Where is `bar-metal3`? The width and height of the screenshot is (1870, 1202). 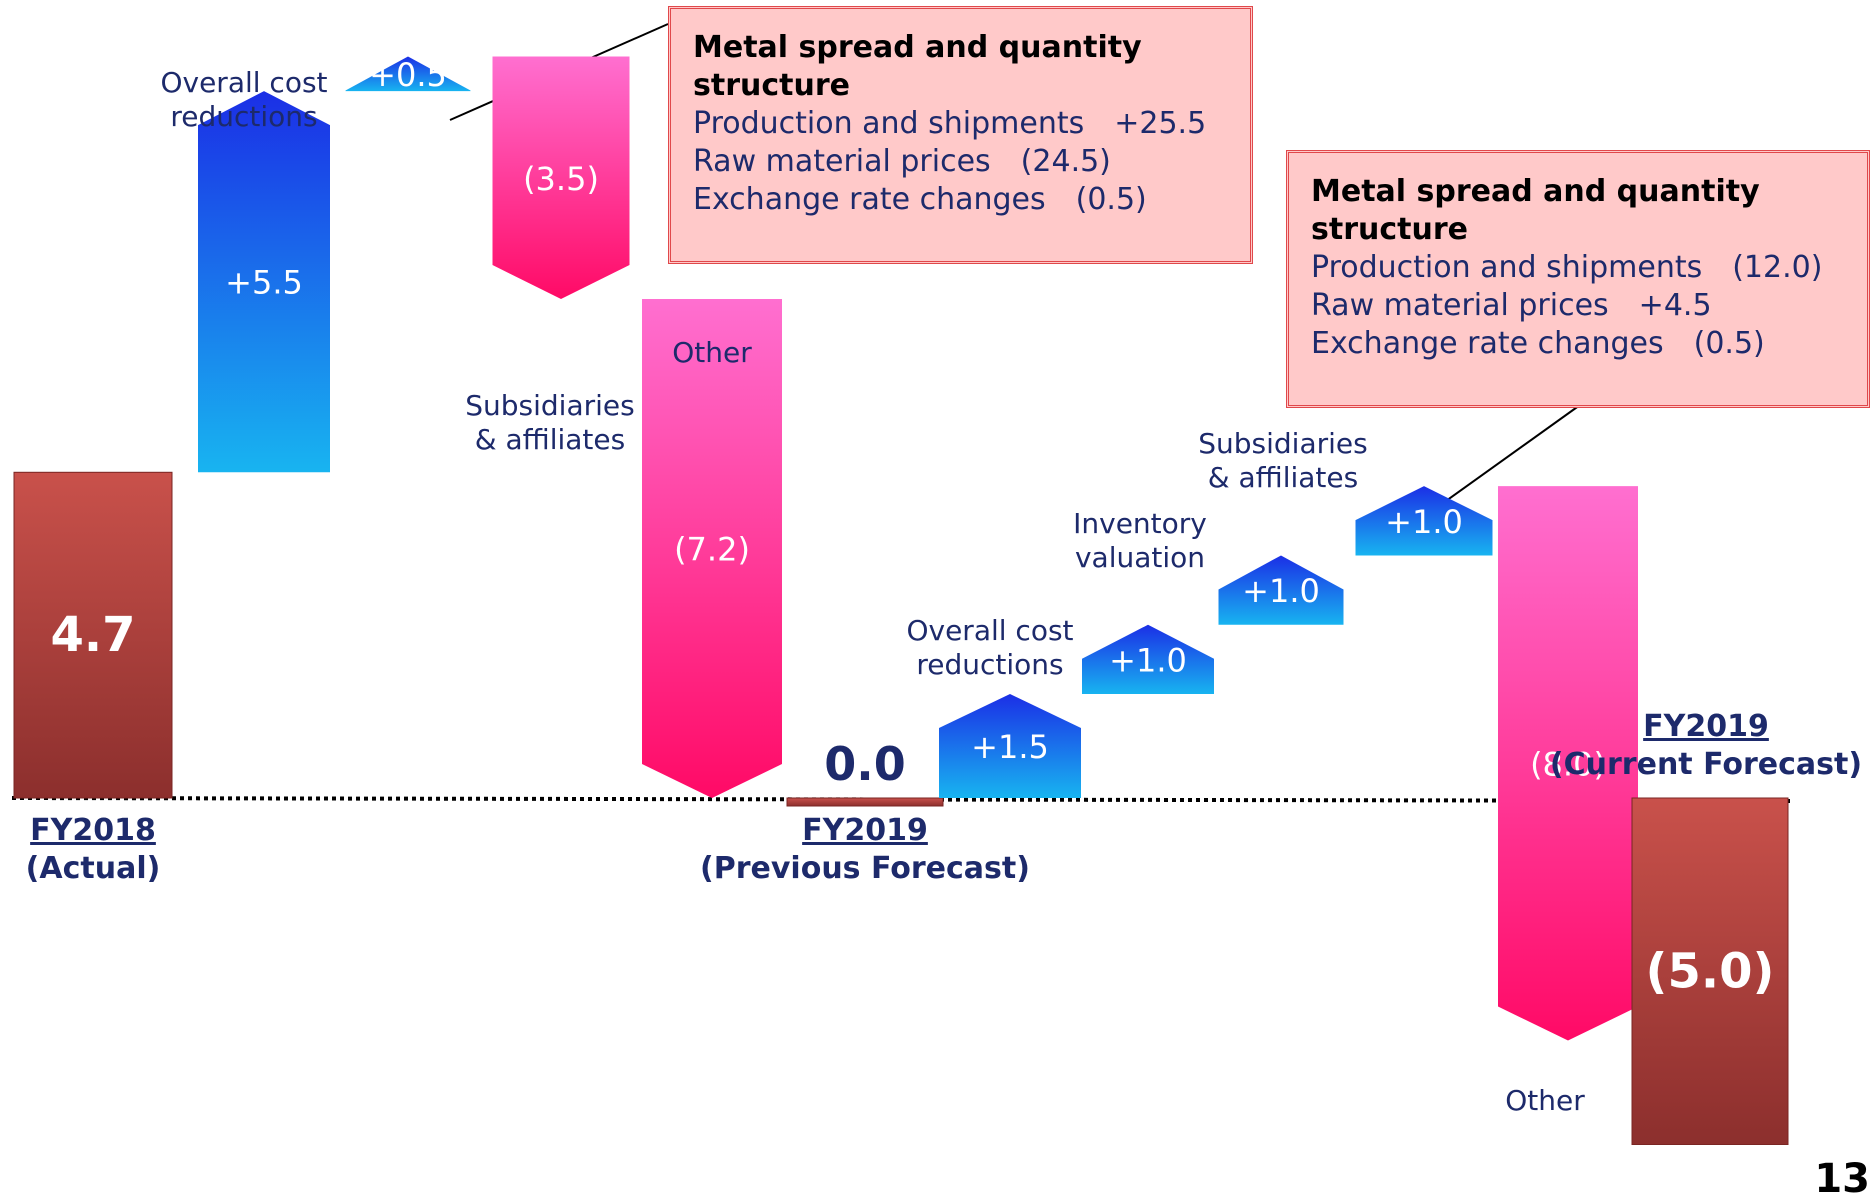
bar-metal3 is located at coordinates (1568, 763).